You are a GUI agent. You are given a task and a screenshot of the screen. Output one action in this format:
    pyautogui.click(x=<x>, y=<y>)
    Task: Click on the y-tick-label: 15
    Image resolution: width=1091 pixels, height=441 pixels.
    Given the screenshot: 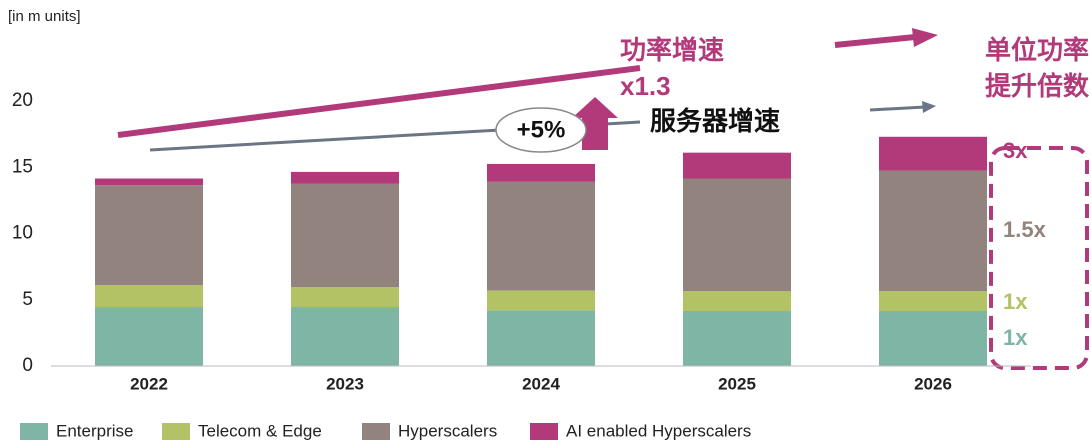 What is the action you would take?
    pyautogui.click(x=22, y=166)
    